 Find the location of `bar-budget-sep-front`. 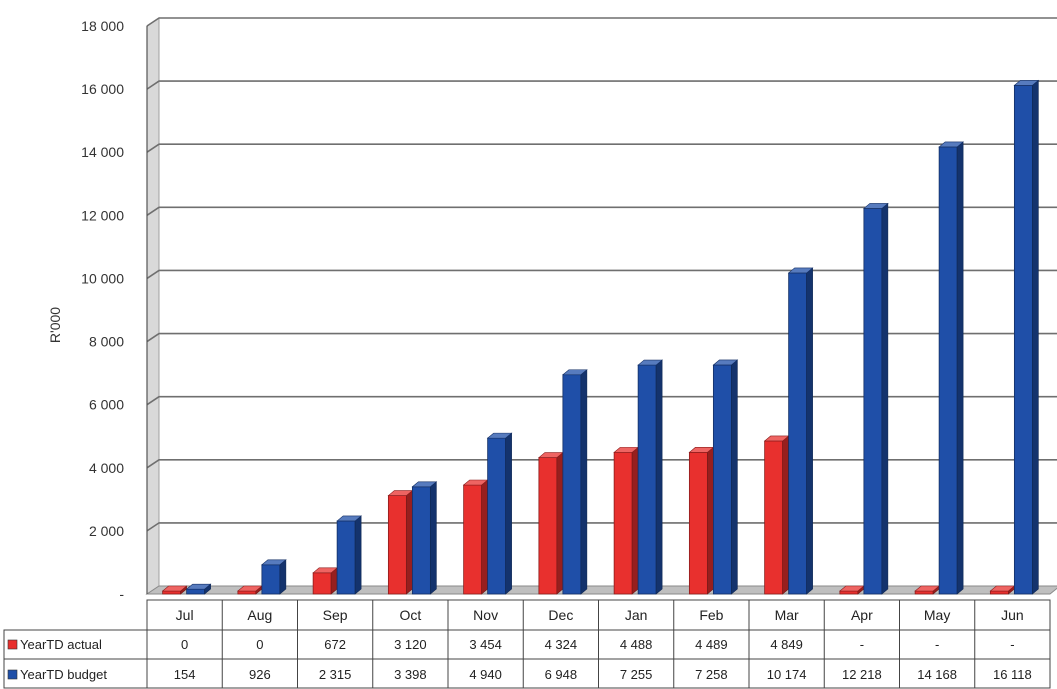

bar-budget-sep-front is located at coordinates (346, 557).